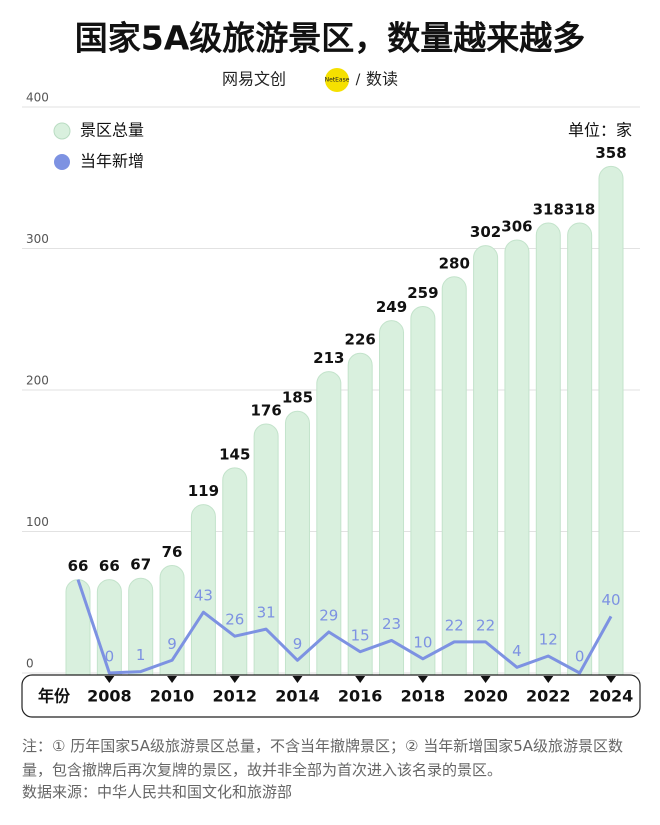 This screenshot has width=660, height=825. I want to click on x-tick-label: 2012, so click(234, 696).